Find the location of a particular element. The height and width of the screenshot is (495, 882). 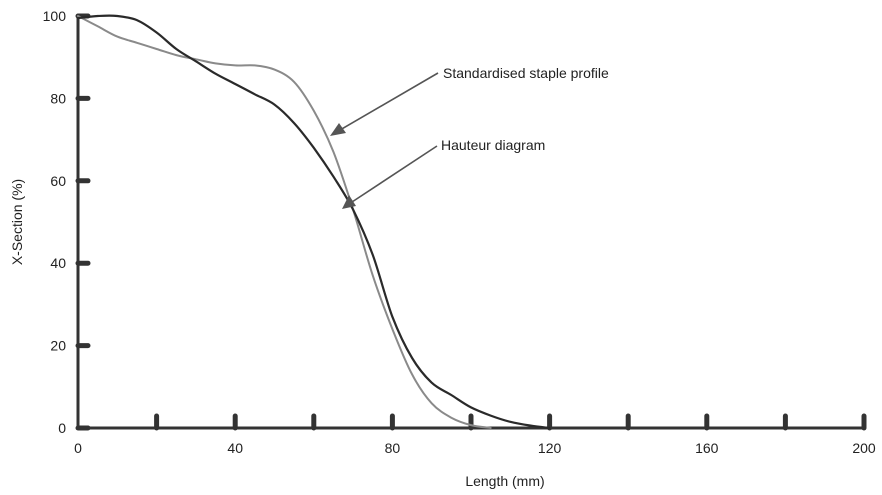

y-tick-label-100: 100 is located at coordinates (55, 16).